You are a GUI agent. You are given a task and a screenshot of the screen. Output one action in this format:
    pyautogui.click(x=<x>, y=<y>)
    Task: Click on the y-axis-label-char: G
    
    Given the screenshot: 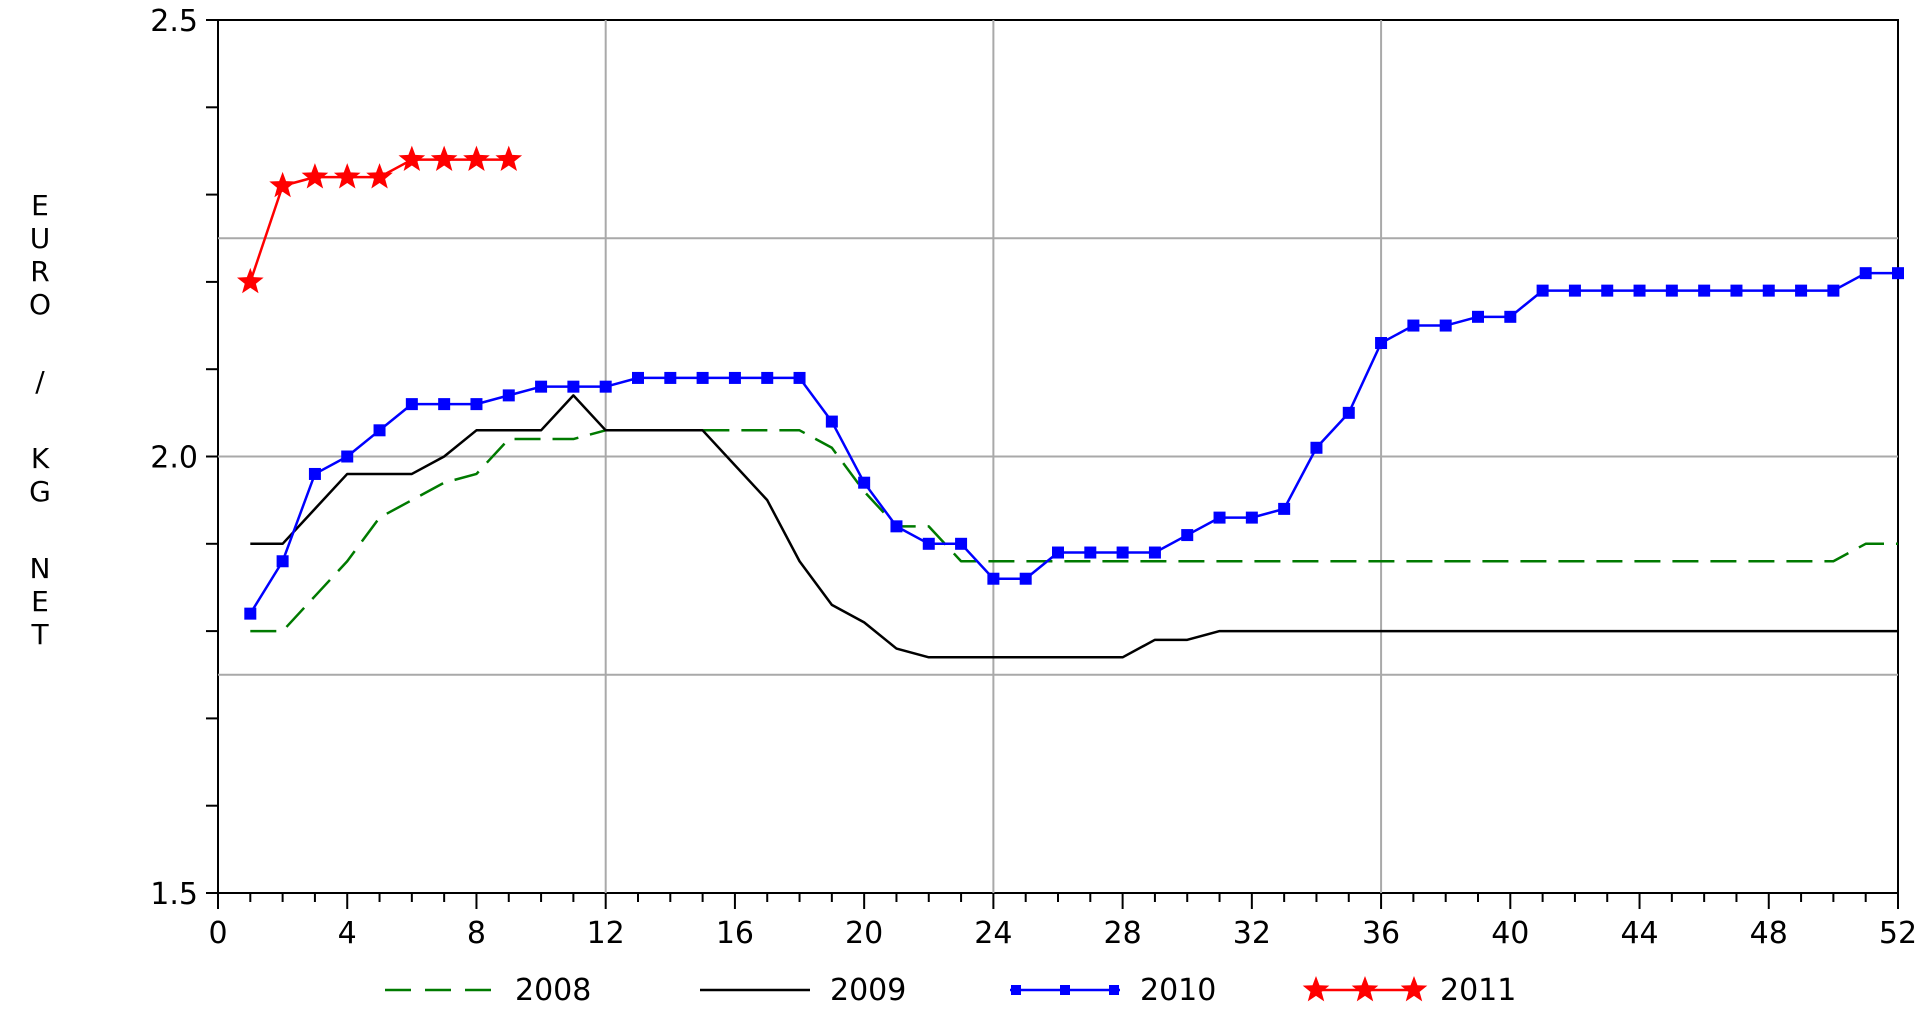 What is the action you would take?
    pyautogui.click(x=40, y=491)
    